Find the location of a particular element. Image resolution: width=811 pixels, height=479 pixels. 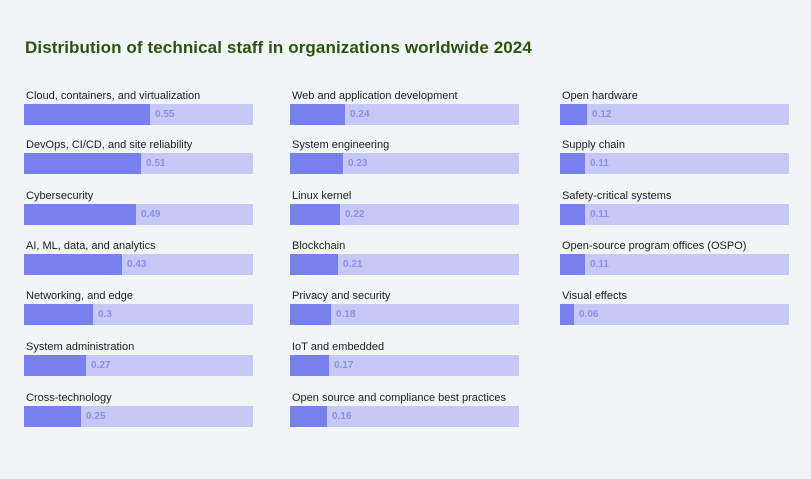

bar-item: AI, ML, data, and analytics 0.43 is located at coordinates (138, 258).